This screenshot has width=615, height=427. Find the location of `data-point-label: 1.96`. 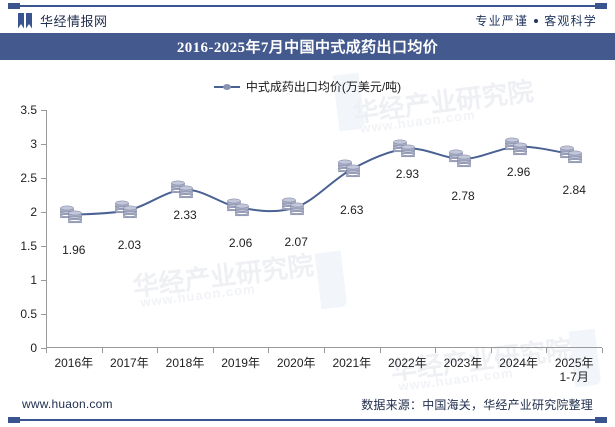

data-point-label: 1.96 is located at coordinates (74, 249).